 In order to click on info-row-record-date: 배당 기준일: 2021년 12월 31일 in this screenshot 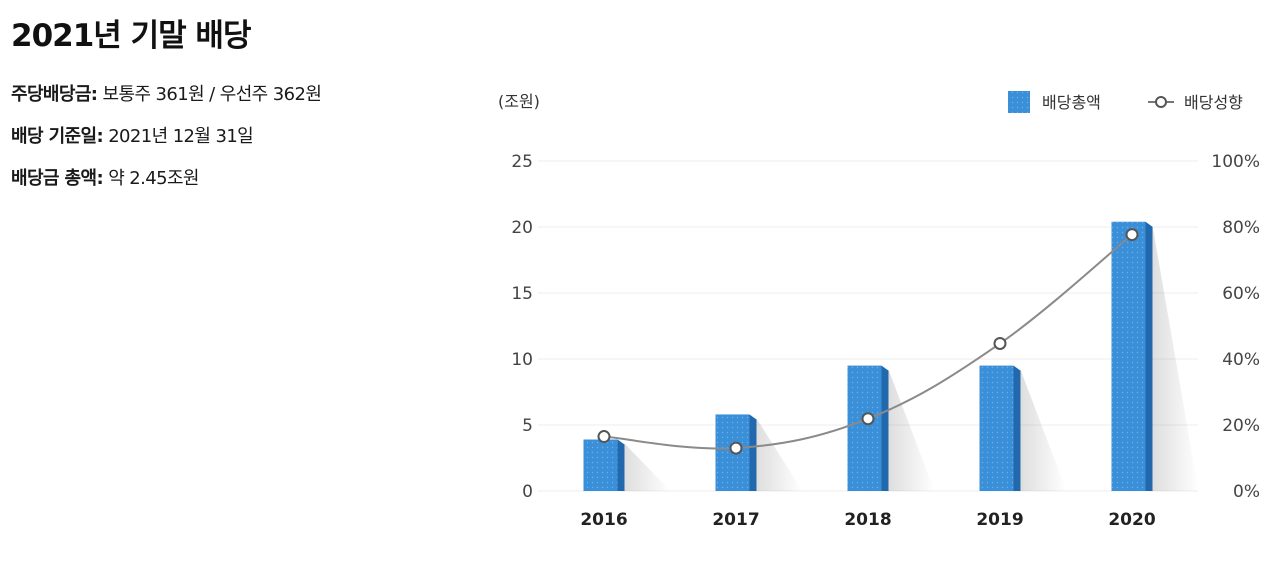, I will do `click(166, 145)`.